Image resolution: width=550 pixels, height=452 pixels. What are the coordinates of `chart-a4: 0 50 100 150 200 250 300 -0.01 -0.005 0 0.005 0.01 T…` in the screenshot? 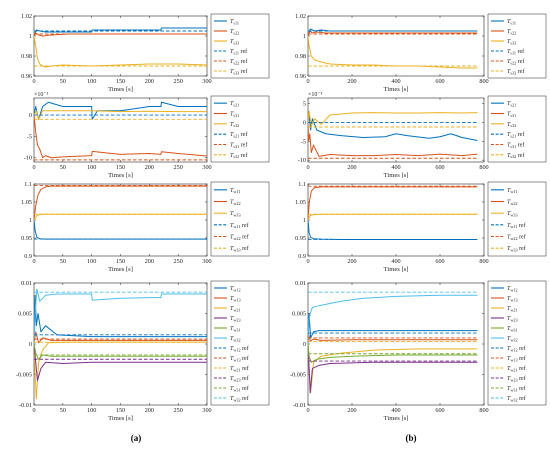 It's located at (143, 351).